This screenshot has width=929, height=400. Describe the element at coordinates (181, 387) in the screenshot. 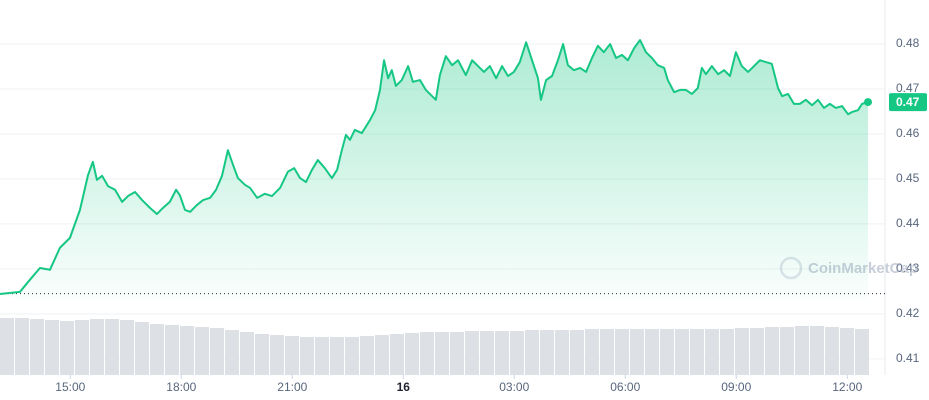

I see `x-tick-label: 18:00` at that location.